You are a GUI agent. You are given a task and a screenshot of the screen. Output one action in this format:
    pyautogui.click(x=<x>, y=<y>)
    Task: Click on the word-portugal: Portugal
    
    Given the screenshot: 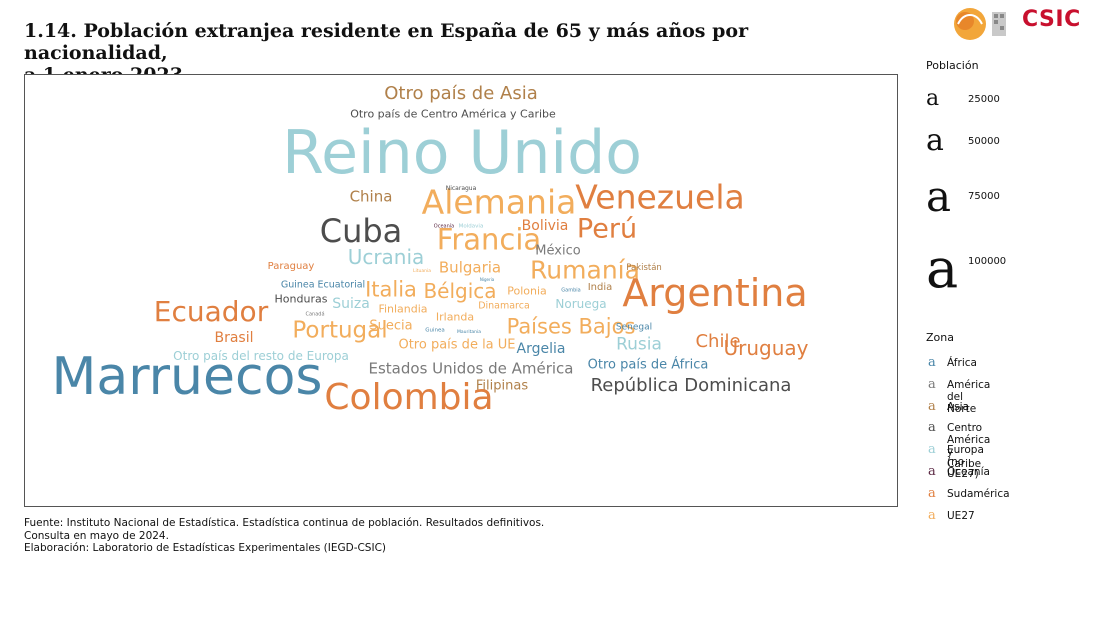 What is the action you would take?
    pyautogui.click(x=340, y=330)
    